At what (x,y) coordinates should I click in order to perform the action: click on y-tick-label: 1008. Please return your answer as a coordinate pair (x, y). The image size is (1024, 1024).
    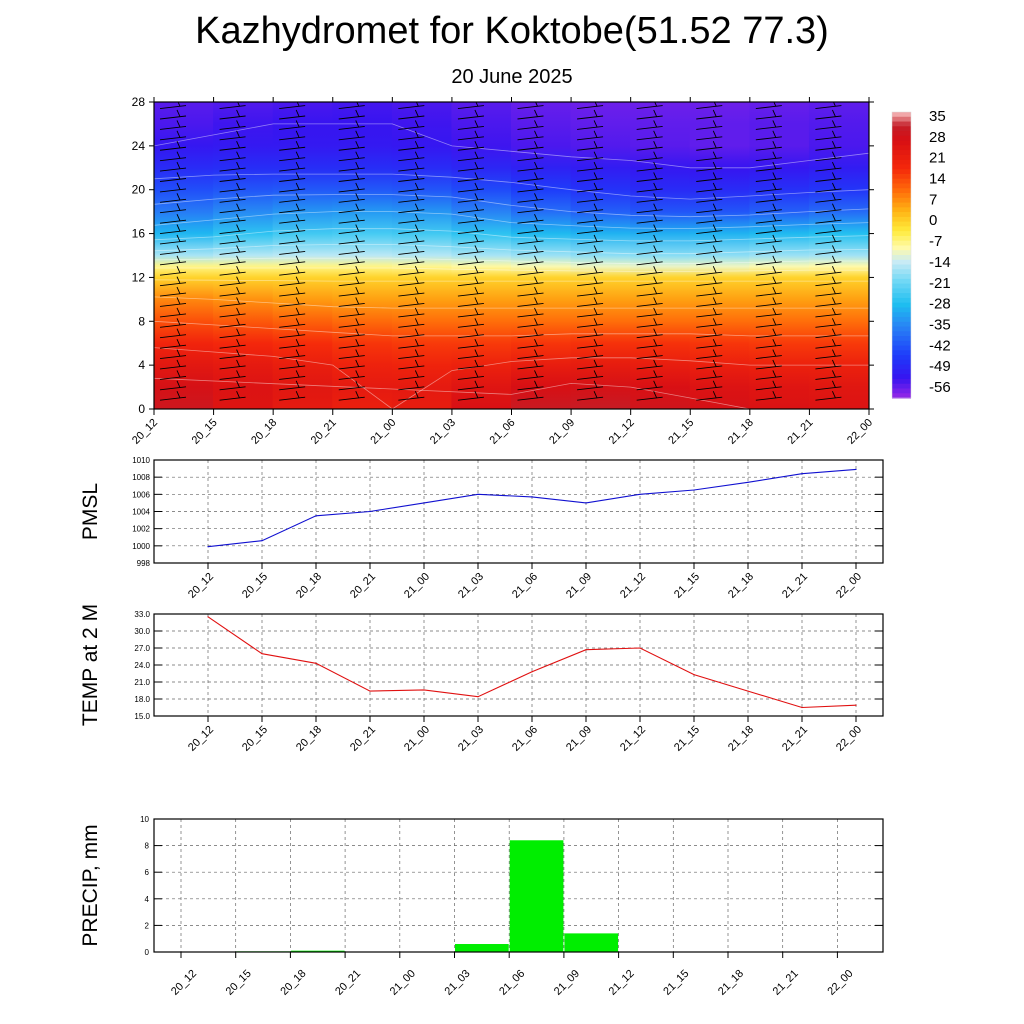
    Looking at the image, I should click on (141, 477).